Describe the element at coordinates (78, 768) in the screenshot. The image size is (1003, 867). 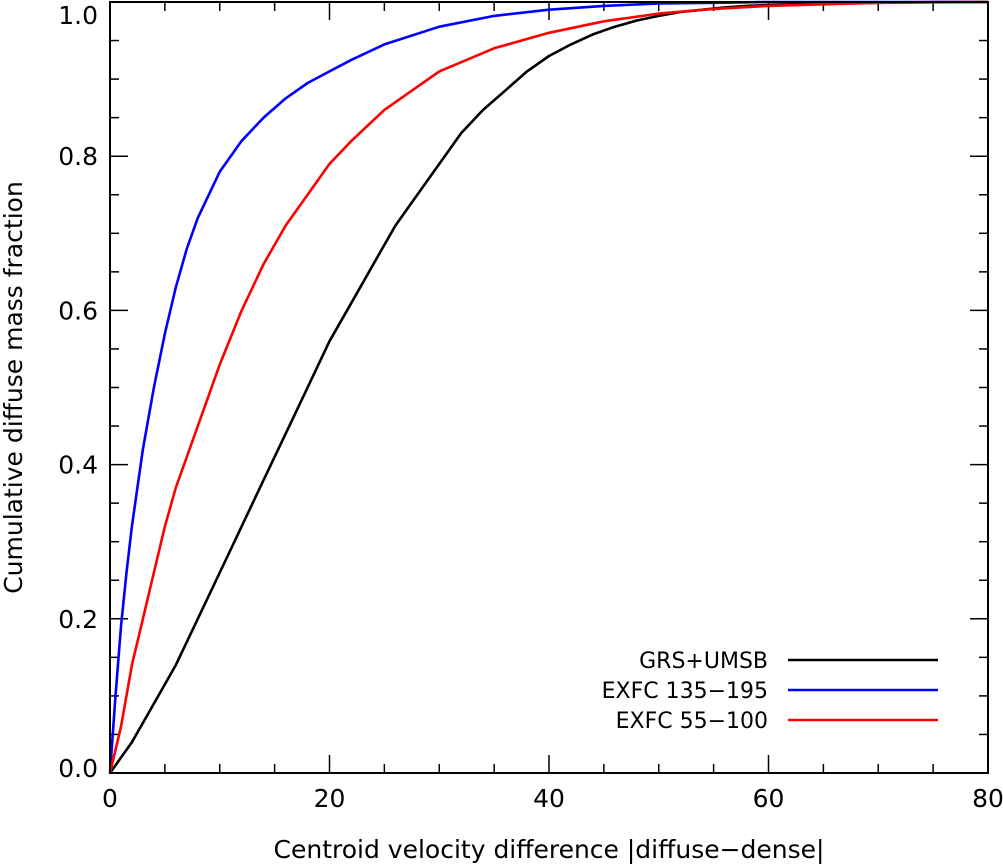
I see `y-tick-label: 0.0` at that location.